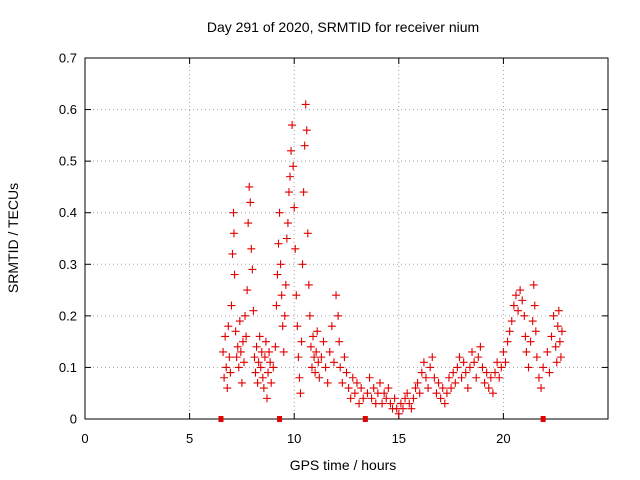 The image size is (640, 480). What do you see at coordinates (68, 367) in the screenshot?
I see `y-tick-label: 0.1` at bounding box center [68, 367].